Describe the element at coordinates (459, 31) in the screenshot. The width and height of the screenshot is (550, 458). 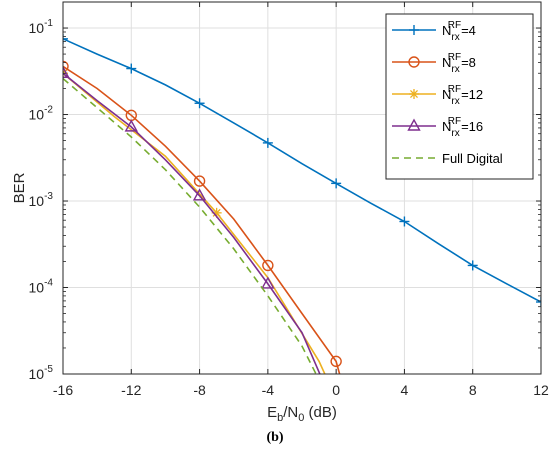
I see `legend-label: NrxRF=4` at that location.